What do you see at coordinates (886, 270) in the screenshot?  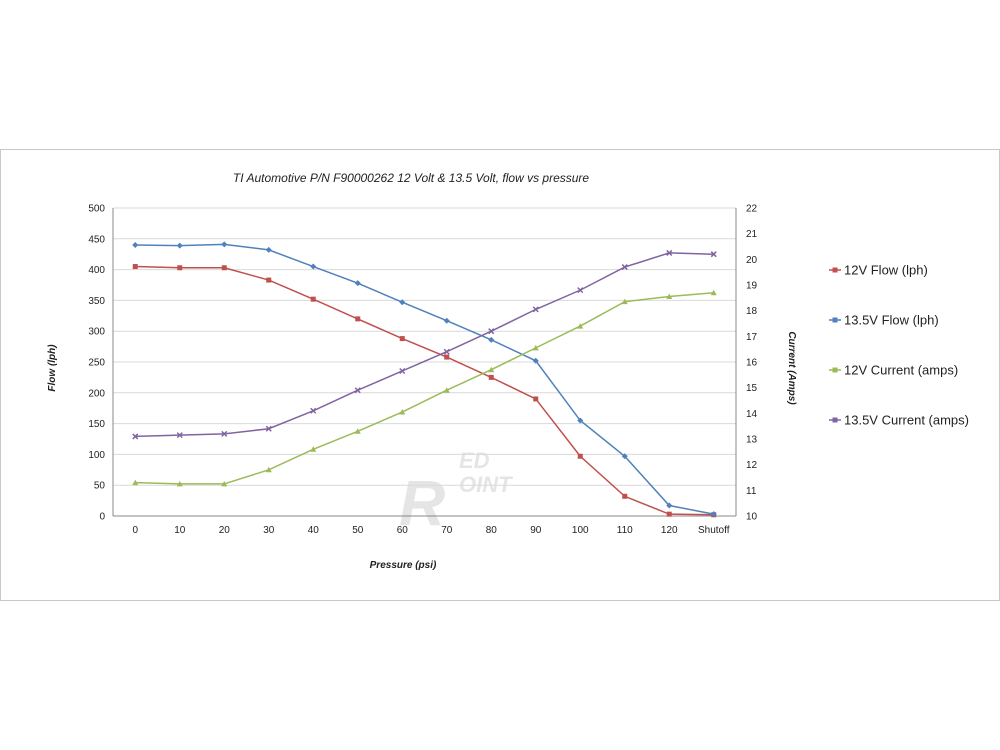 I see `legend-label: 12V Flow (lph)` at bounding box center [886, 270].